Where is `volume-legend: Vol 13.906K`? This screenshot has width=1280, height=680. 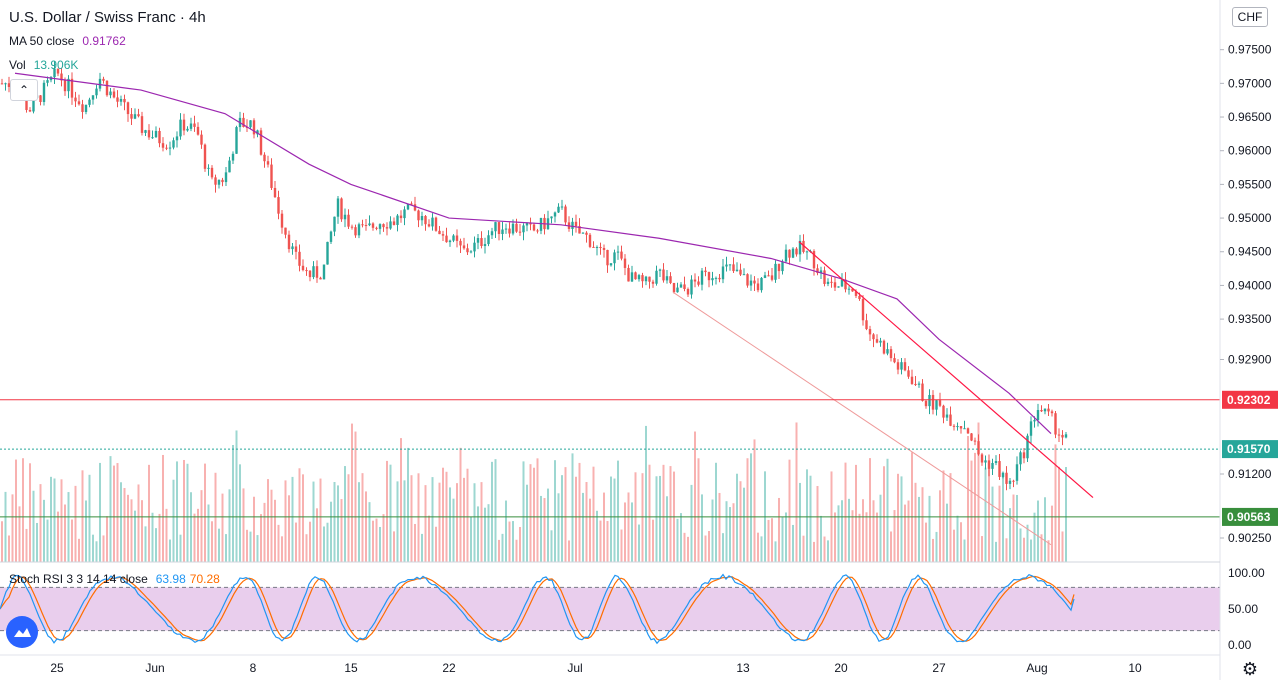 volume-legend: Vol 13.906K is located at coordinates (43, 65).